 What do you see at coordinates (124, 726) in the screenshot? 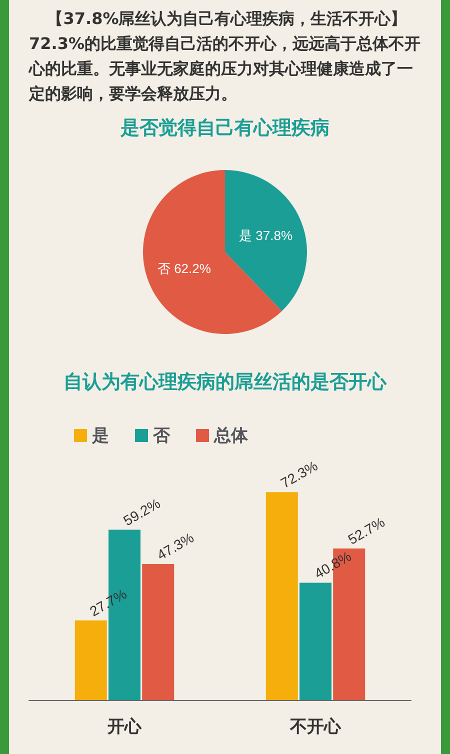
I see `x-tick-label: 开心` at bounding box center [124, 726].